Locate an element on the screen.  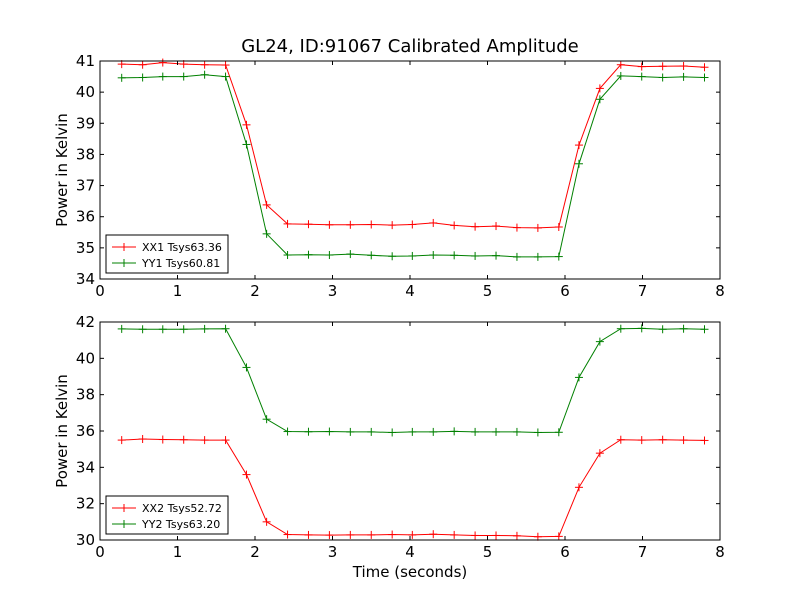
bottom-x-tick-label: 3 is located at coordinates (333, 552).